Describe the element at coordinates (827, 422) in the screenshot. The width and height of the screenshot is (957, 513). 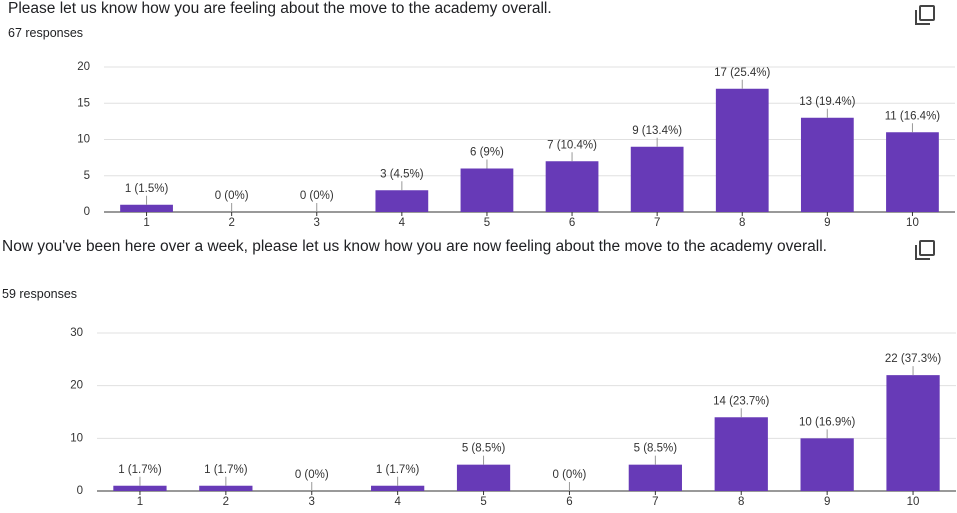
I see `value-label: 10 (16.9%)` at that location.